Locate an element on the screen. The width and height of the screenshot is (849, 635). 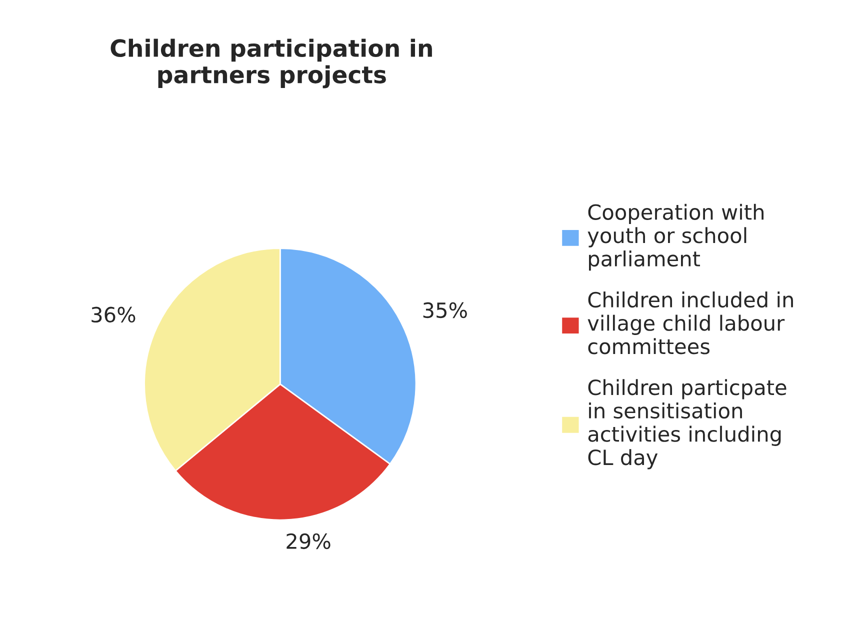
data-label: 29% is located at coordinates (308, 541).